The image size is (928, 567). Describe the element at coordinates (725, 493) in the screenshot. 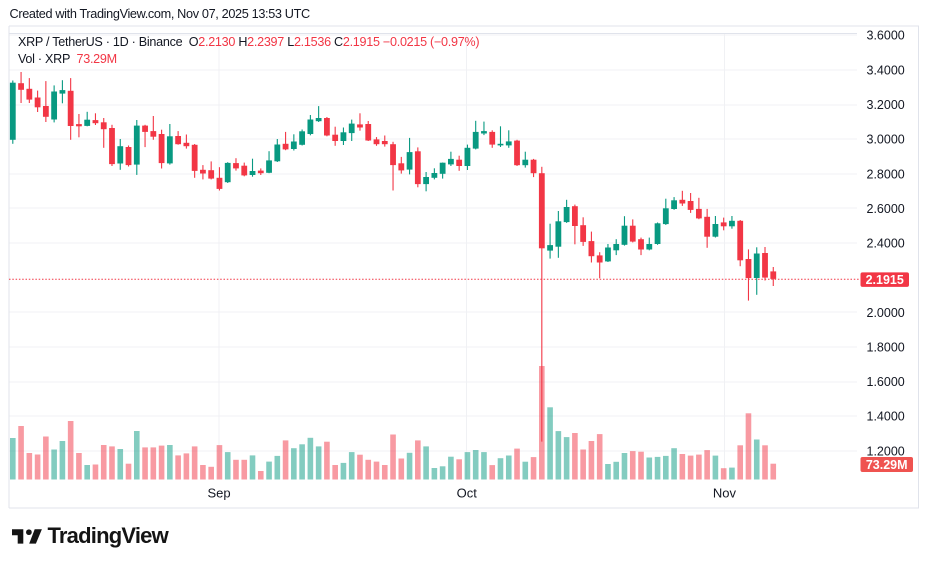

I see `svg-text: Nov` at that location.